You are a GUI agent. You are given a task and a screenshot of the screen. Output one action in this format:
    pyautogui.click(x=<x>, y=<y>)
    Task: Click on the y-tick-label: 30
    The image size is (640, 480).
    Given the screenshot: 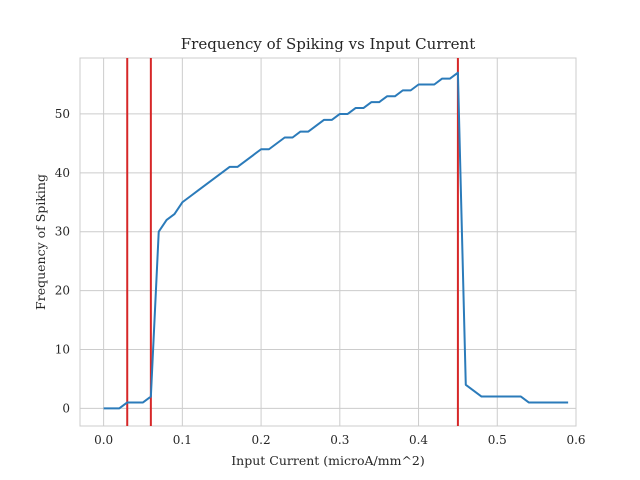 What is the action you would take?
    pyautogui.click(x=62, y=232)
    